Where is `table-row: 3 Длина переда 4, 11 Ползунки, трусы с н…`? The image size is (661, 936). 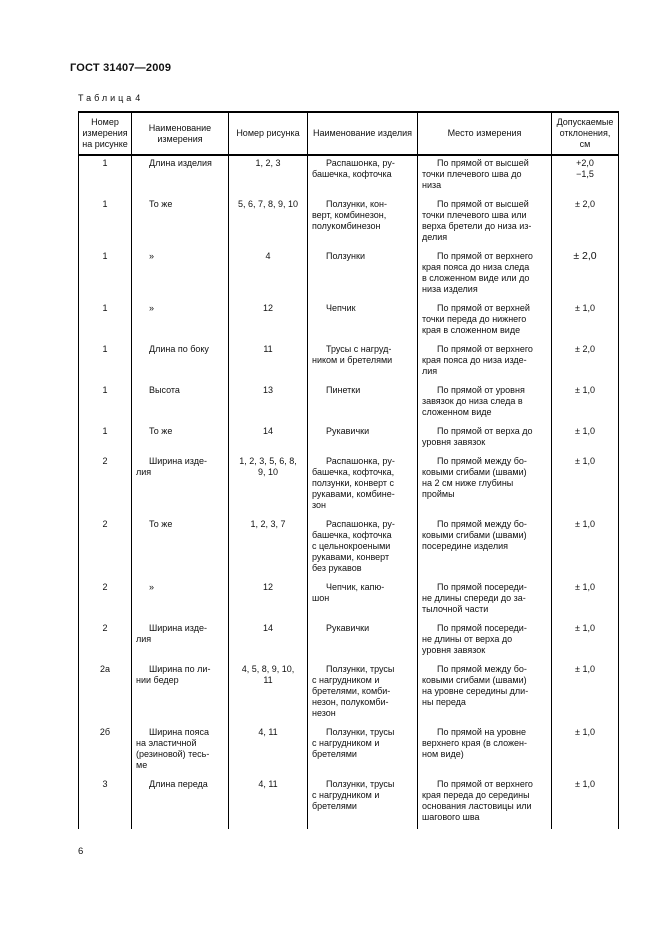 table-row: 3 Длина переда 4, 11 Ползунки, трусы с н… is located at coordinates (348, 803).